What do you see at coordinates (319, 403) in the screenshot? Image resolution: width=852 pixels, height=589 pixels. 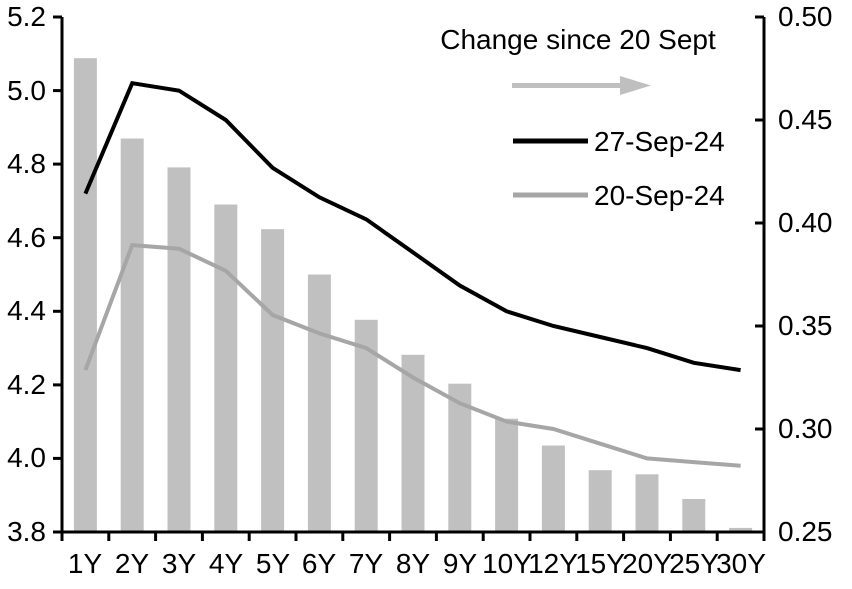 I see `bar-6Y` at bounding box center [319, 403].